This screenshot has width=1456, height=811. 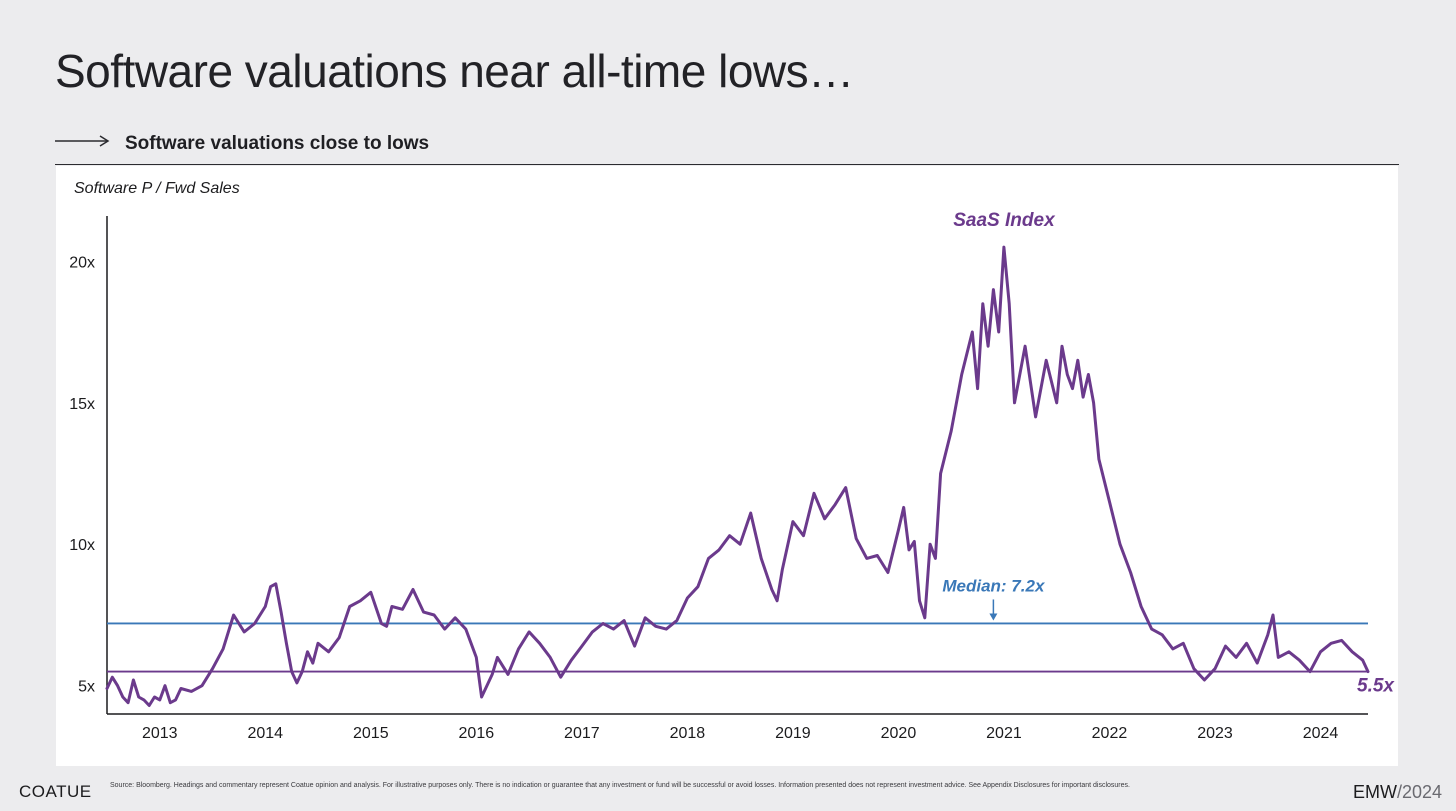 What do you see at coordinates (1376, 686) in the screenshot?
I see `current-value-label: 5.5x` at bounding box center [1376, 686].